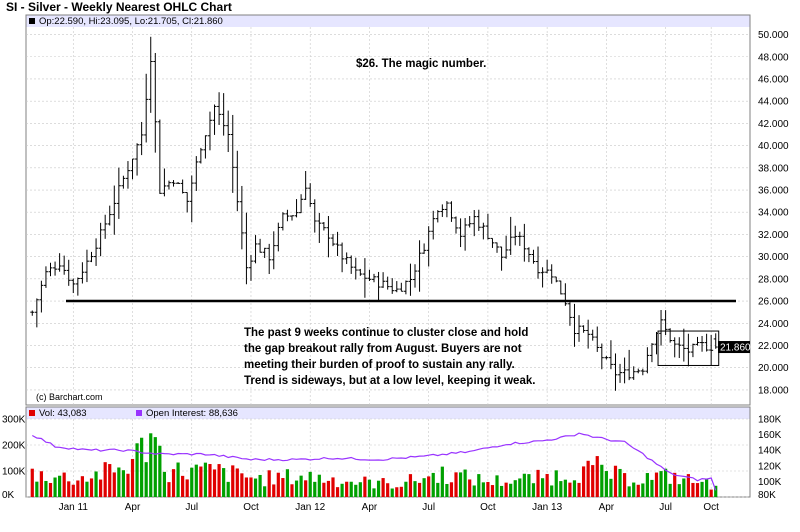 The width and height of the screenshot is (800, 532). Describe the element at coordinates (388, 21) in the screenshot. I see `price-panel-header-band` at that location.